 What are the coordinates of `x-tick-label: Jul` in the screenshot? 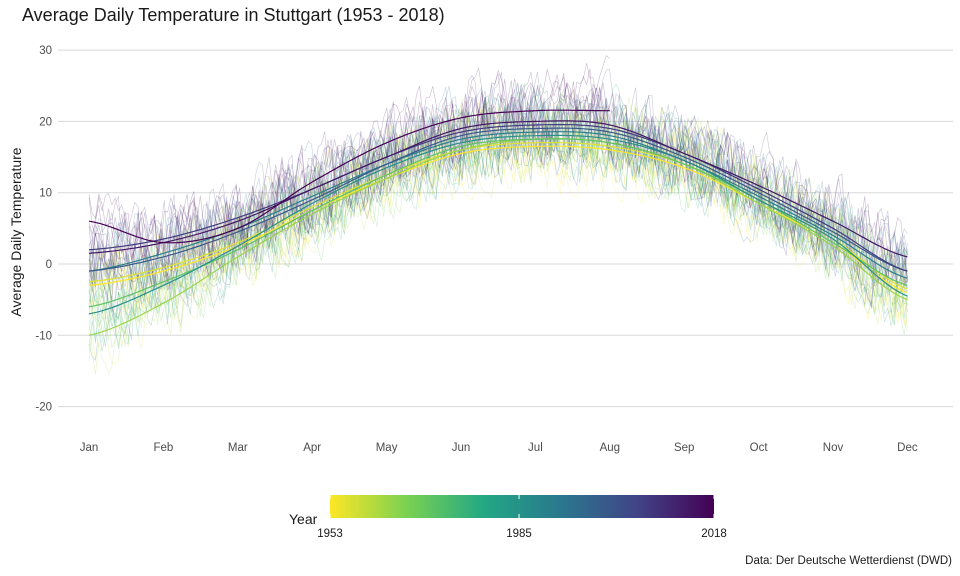 It's located at (535, 448).